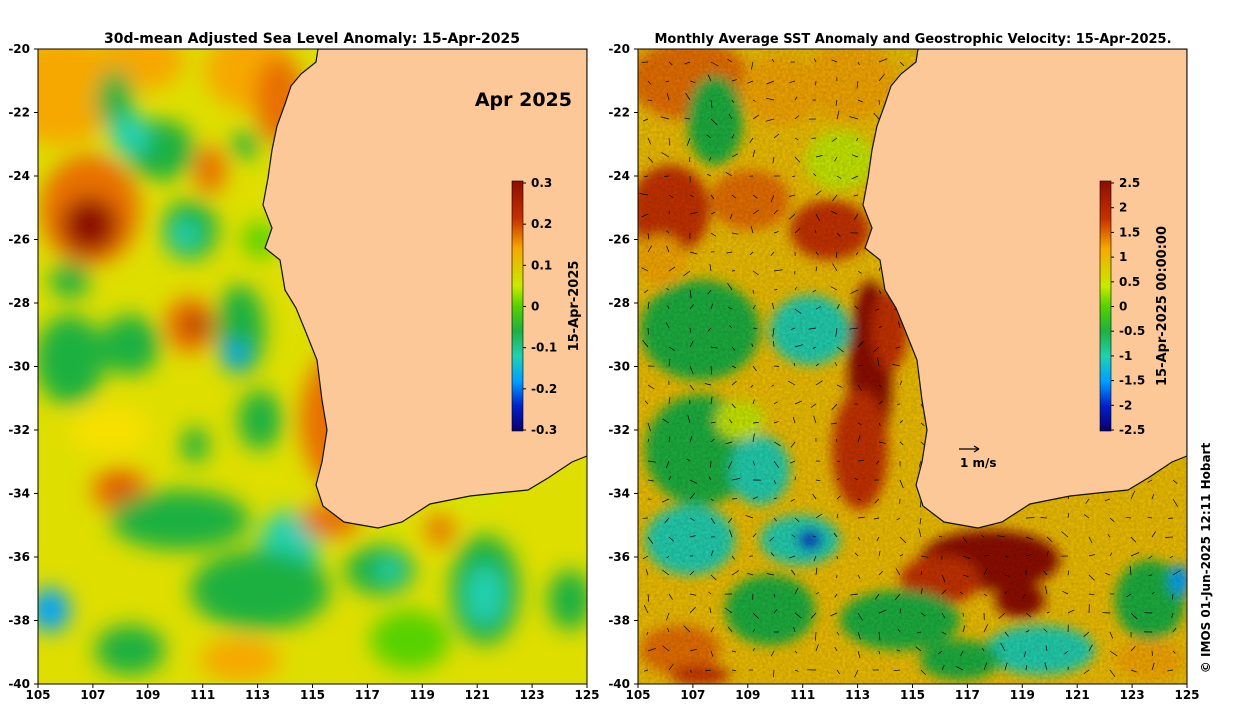  I want to click on colorbar-tick-label: 0.5, so click(1129, 282).